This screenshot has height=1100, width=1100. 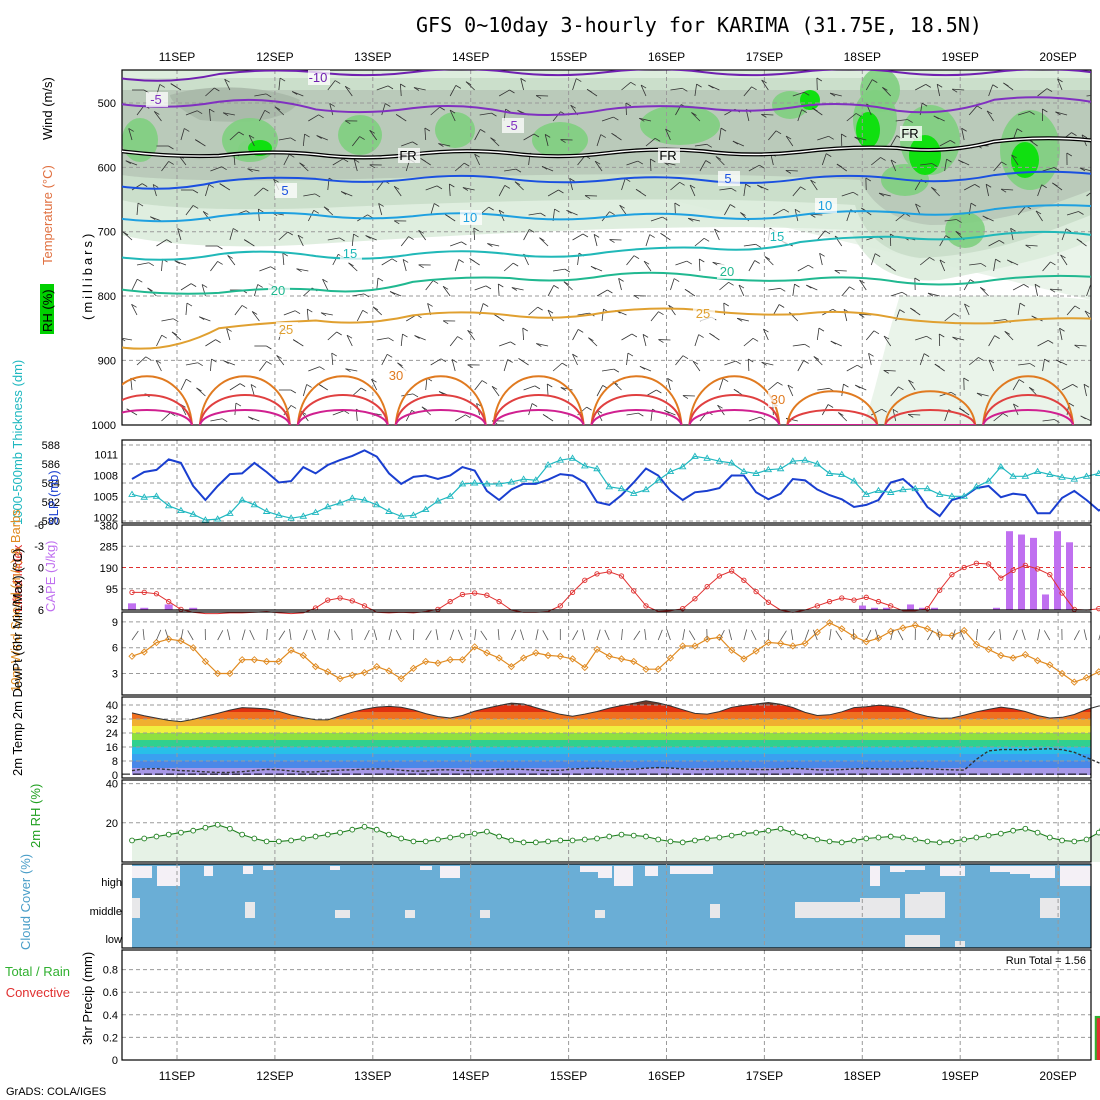 I want to click on lifted-index-axis-label: Lifted Index, so click(x=17, y=578).